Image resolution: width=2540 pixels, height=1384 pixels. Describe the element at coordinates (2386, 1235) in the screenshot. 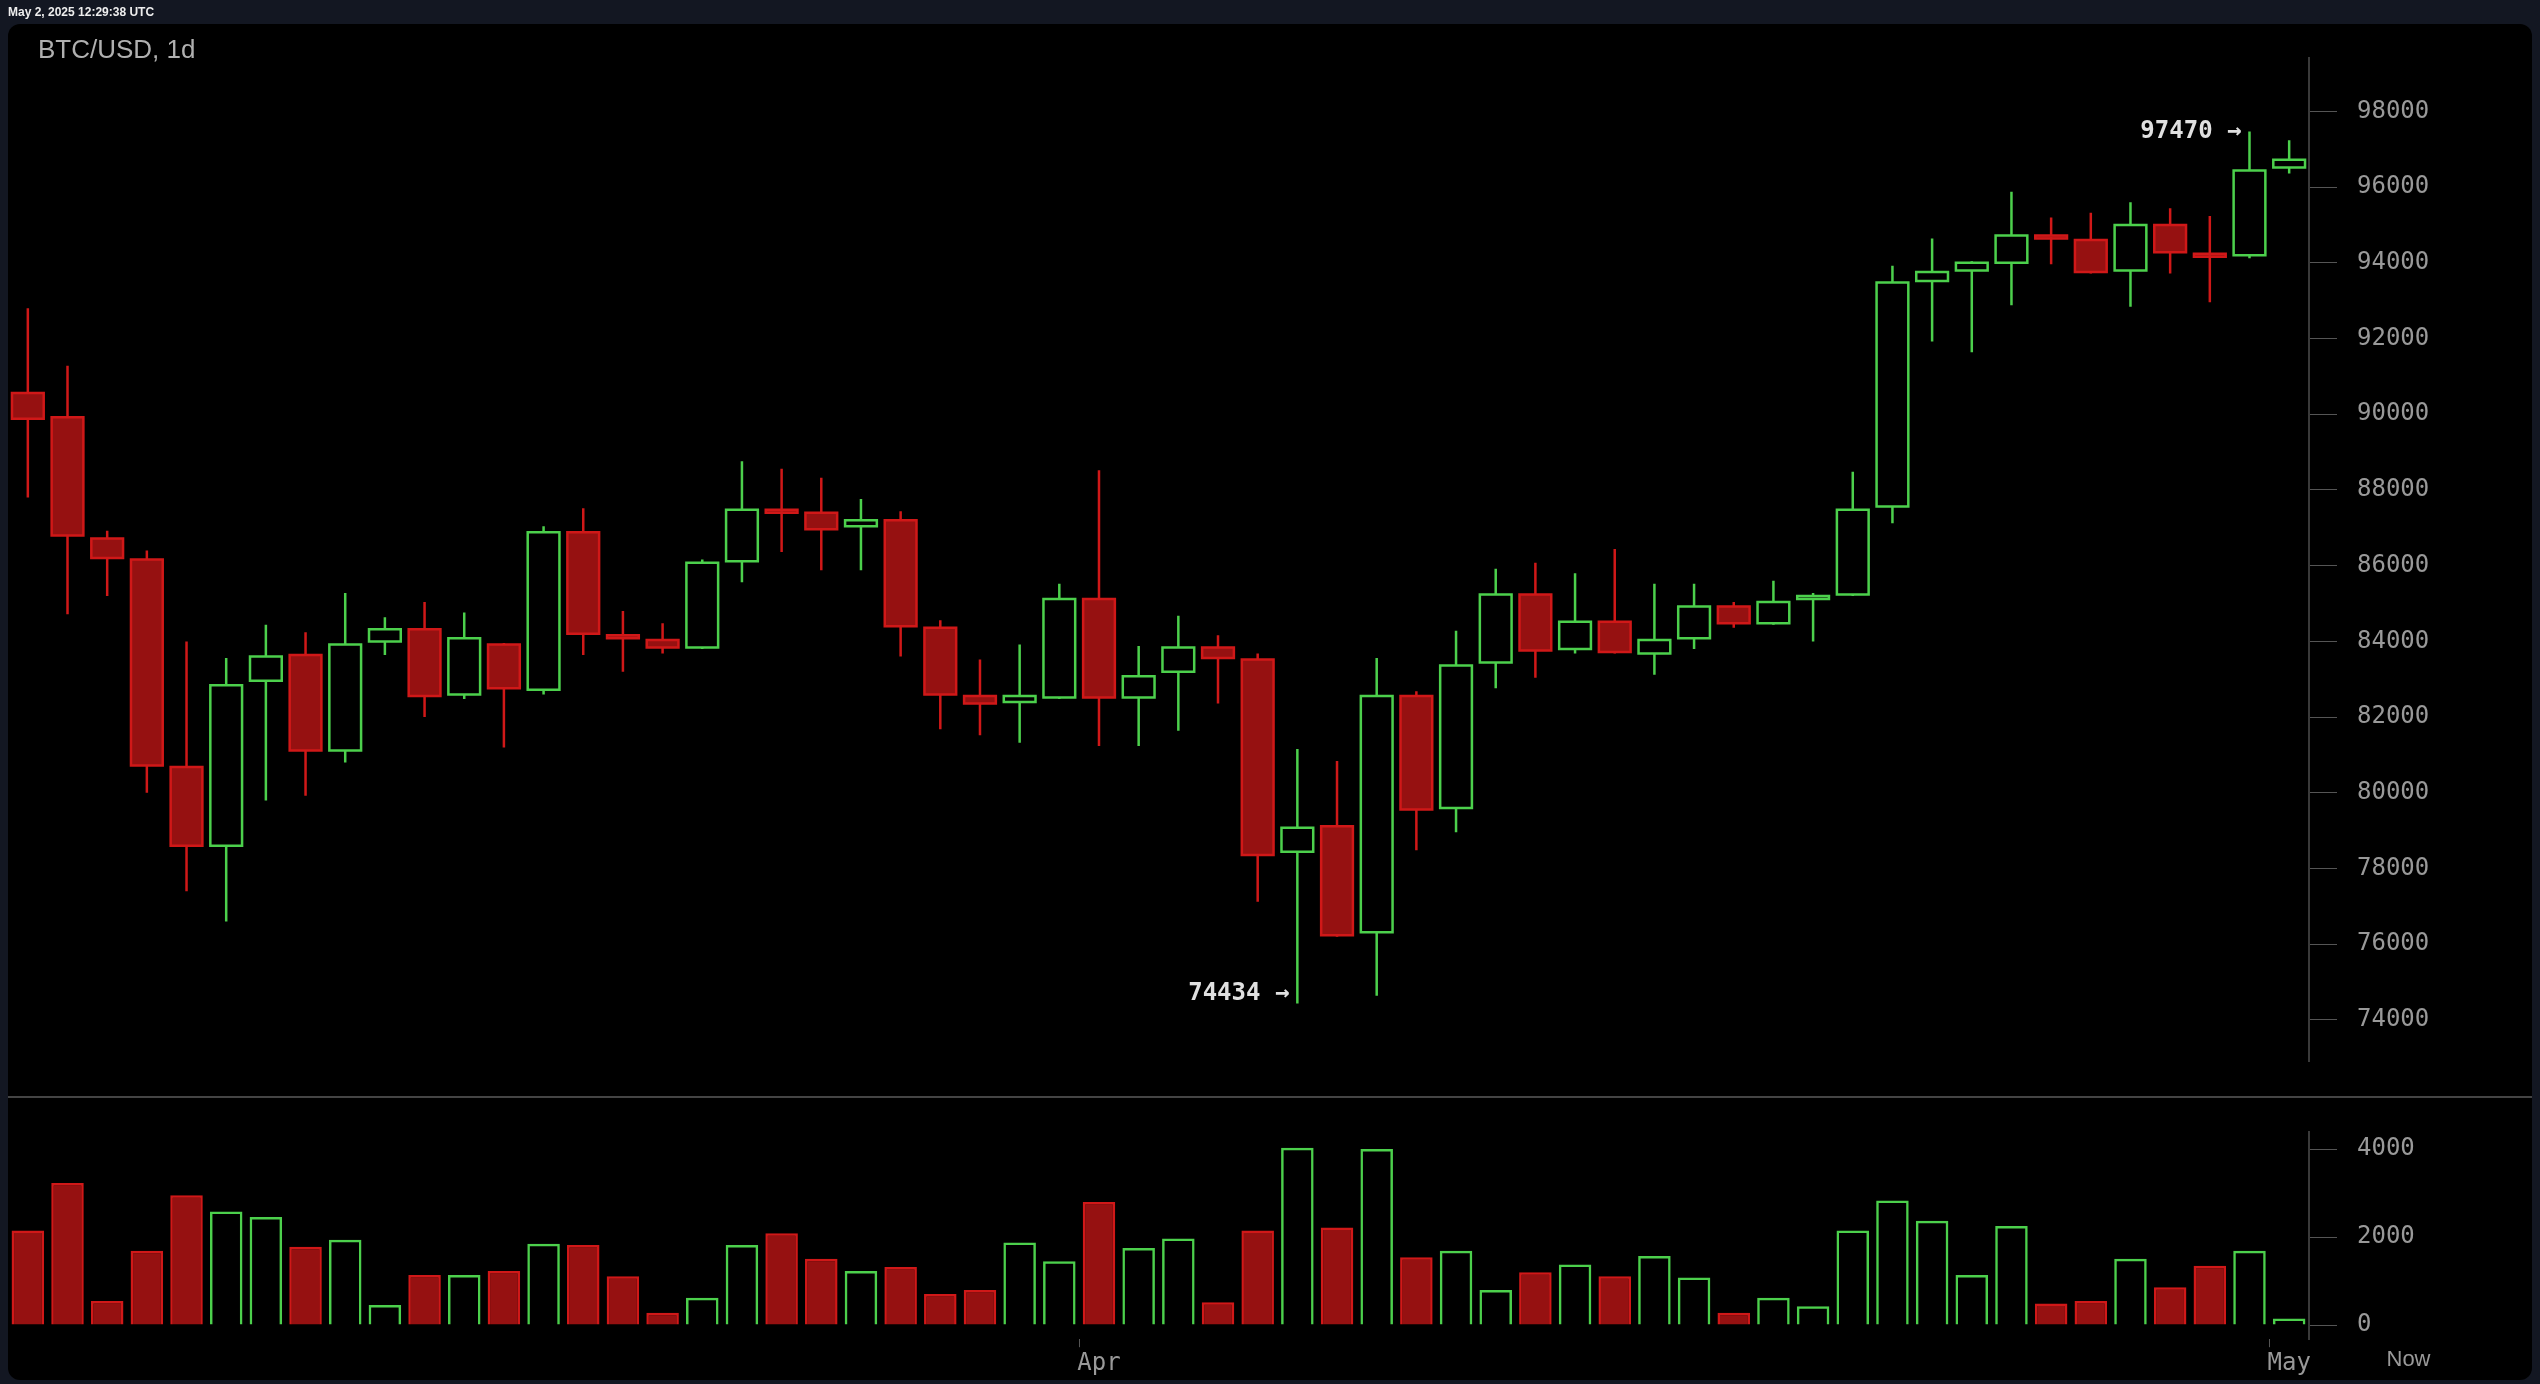

I see `y-tick-label: 2000` at that location.